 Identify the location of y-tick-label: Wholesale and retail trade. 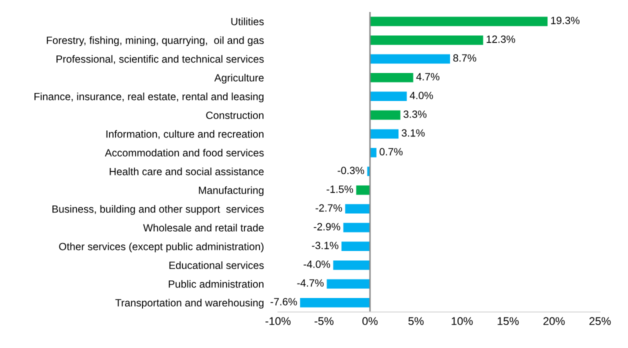
(203, 228).